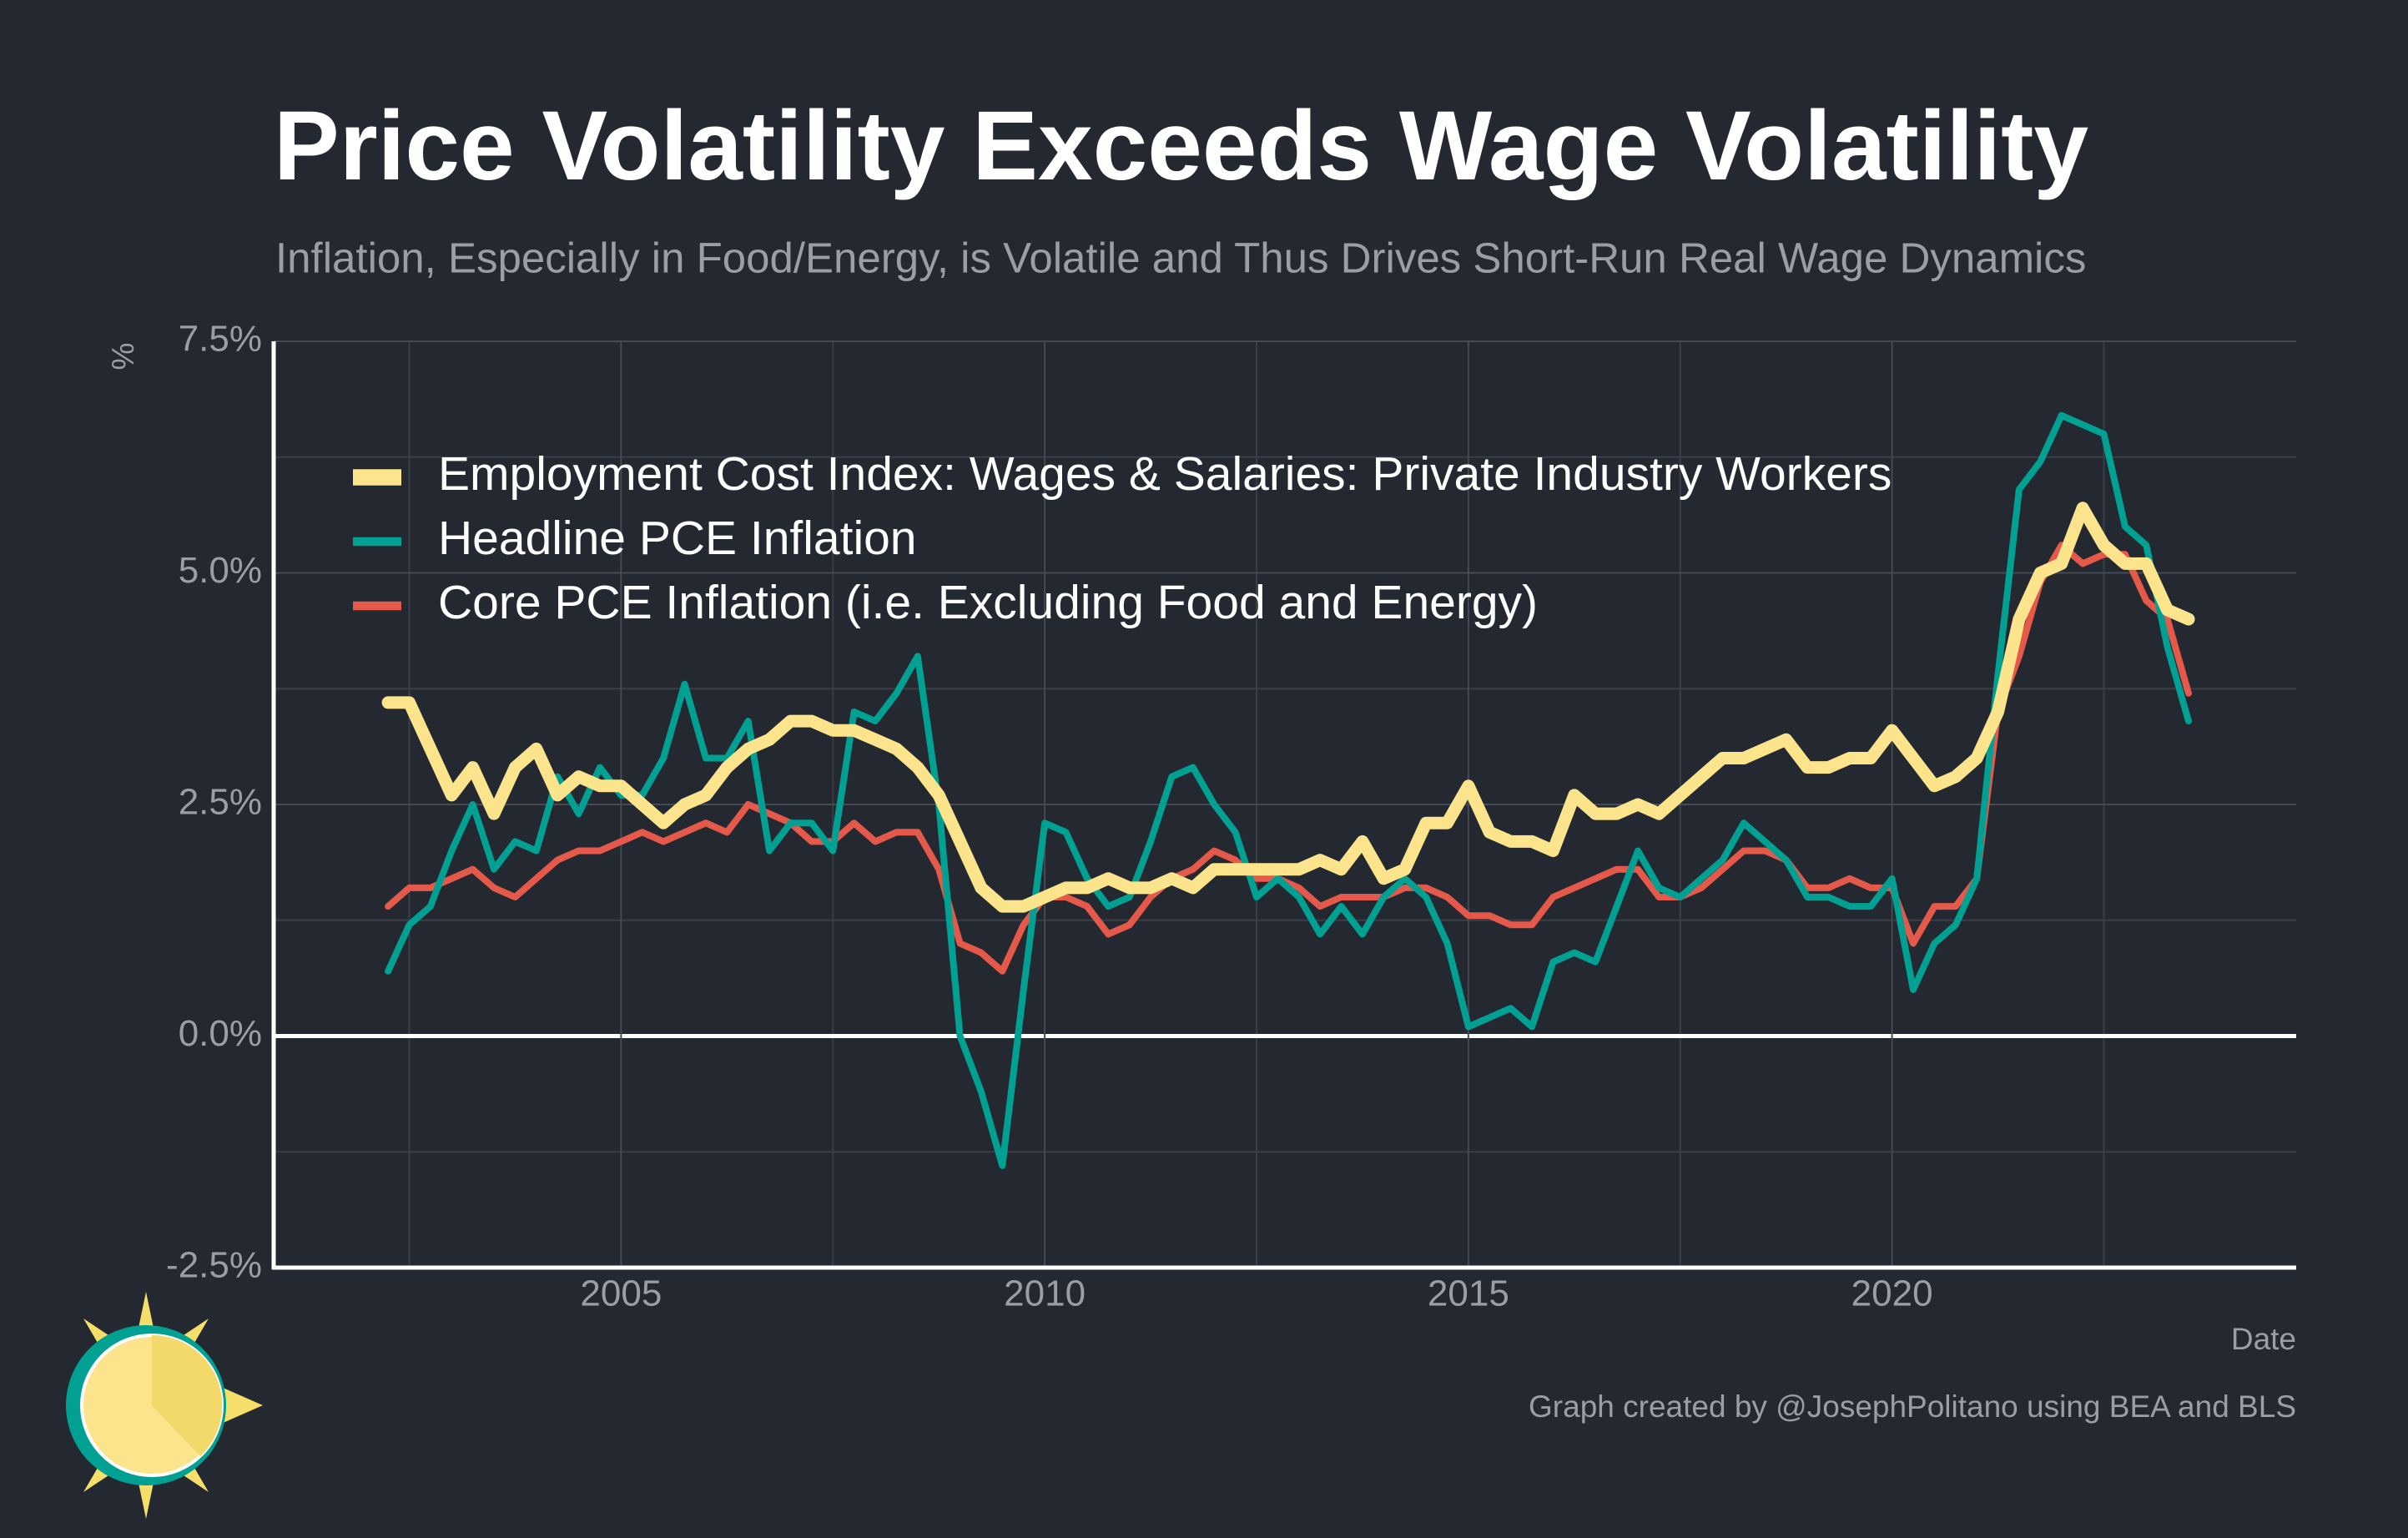 The width and height of the screenshot is (2408, 1538). What do you see at coordinates (220, 339) in the screenshot?
I see `y-tick-label: 7.5%` at bounding box center [220, 339].